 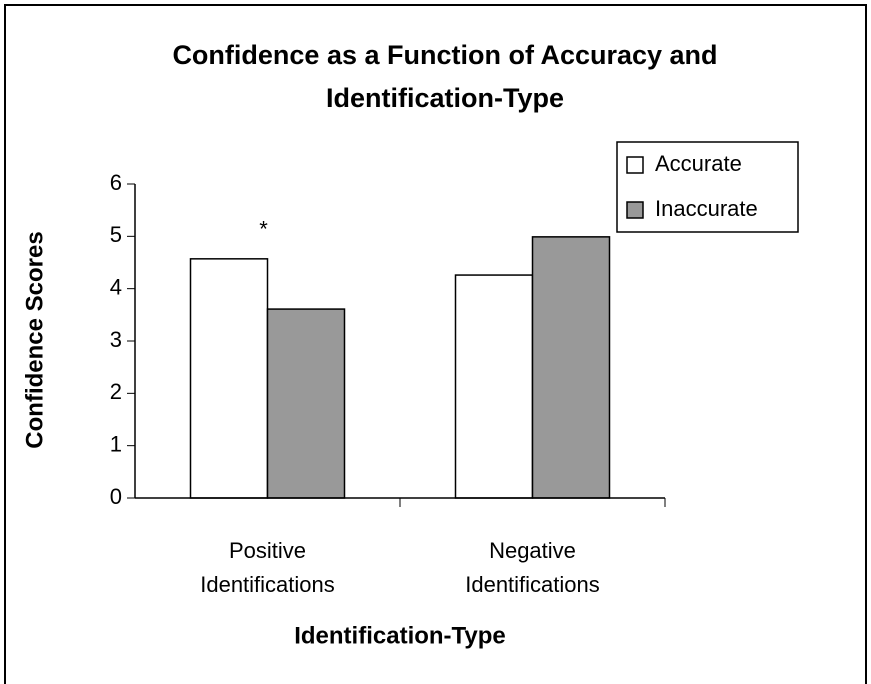 What do you see at coordinates (267, 567) in the screenshot?
I see `x-tick-label: Positive Identifications` at bounding box center [267, 567].